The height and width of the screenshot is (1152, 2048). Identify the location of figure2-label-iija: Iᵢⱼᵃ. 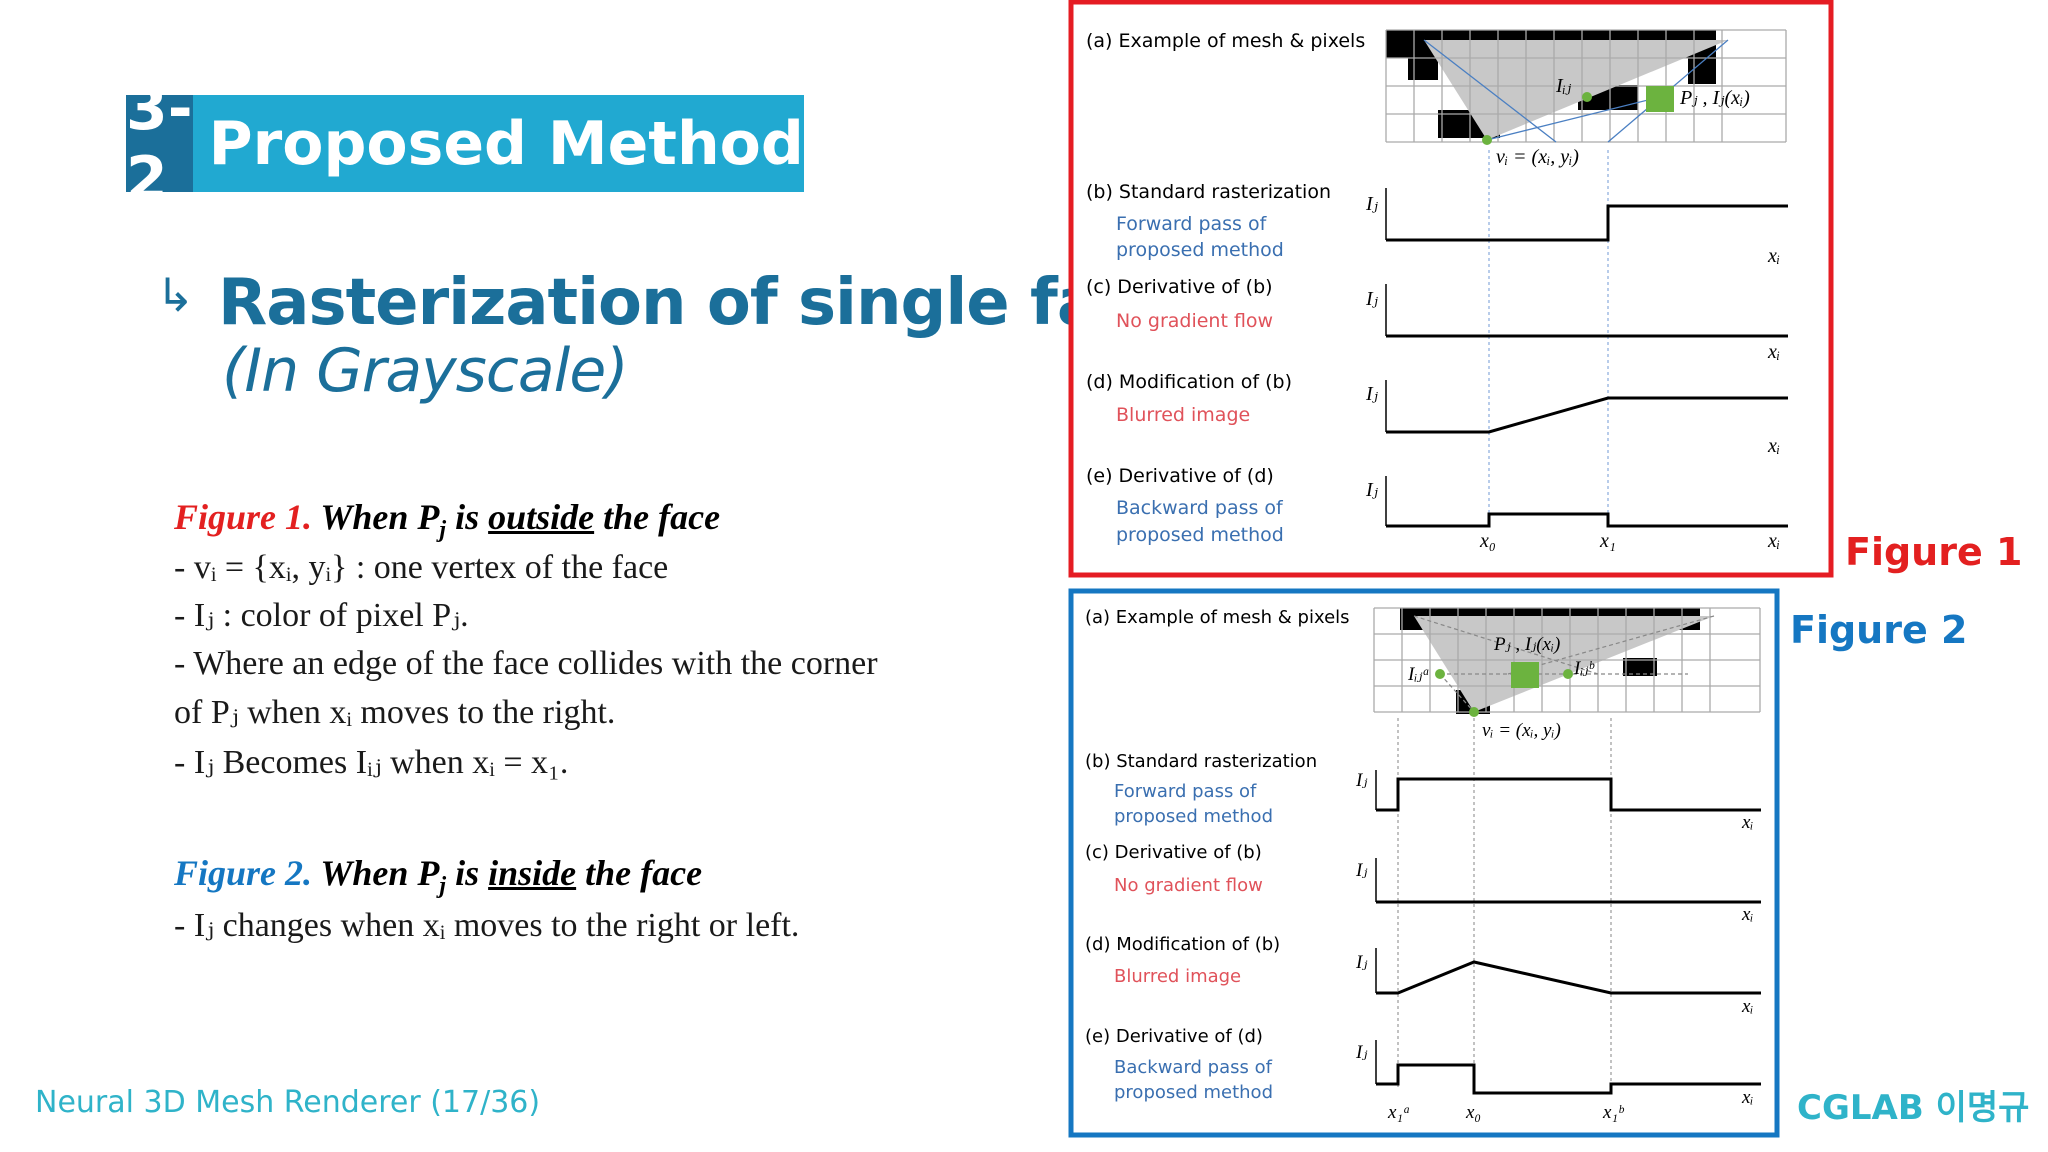
(1418, 674).